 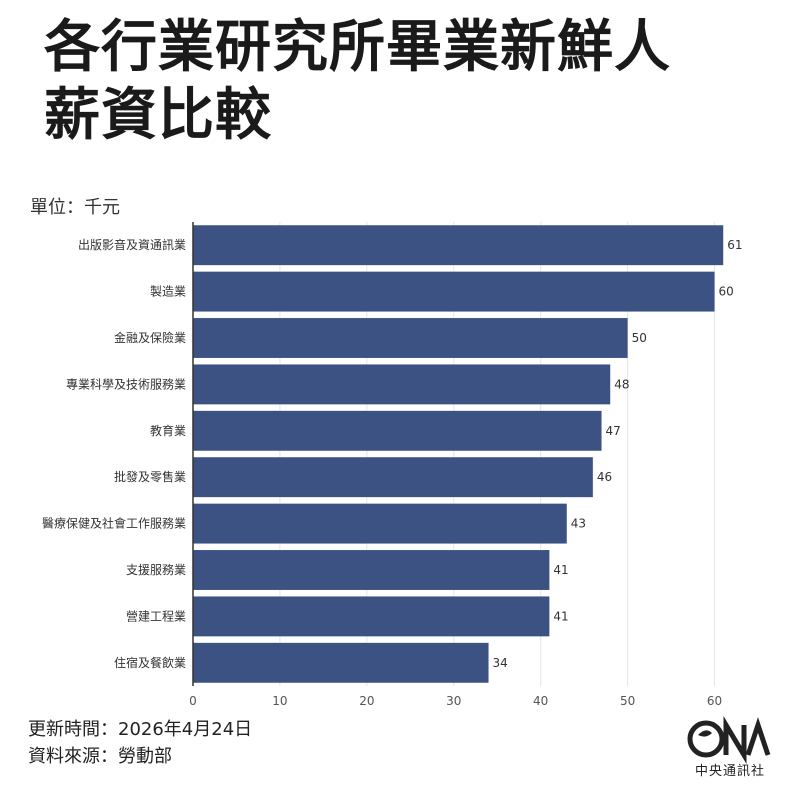 I want to click on source-value: 勞動部, so click(x=145, y=756).